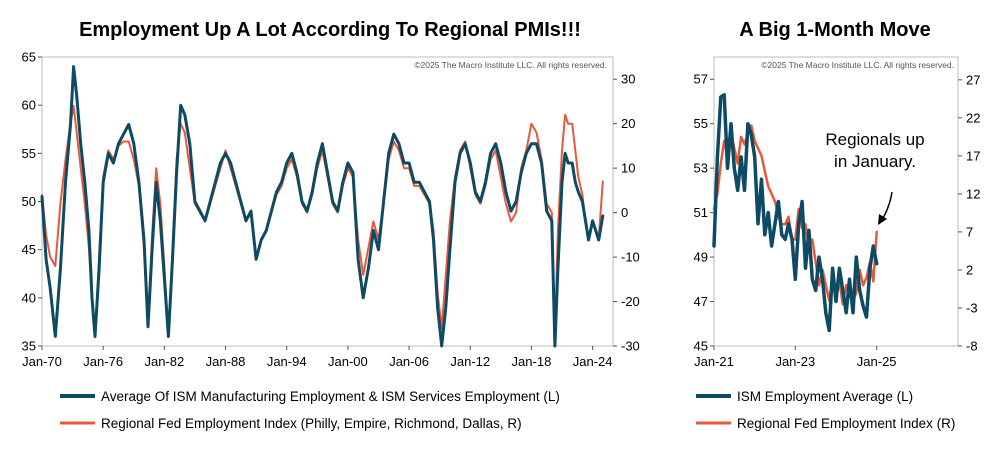  I want to click on x-tick-label: Jan-18, so click(532, 361).